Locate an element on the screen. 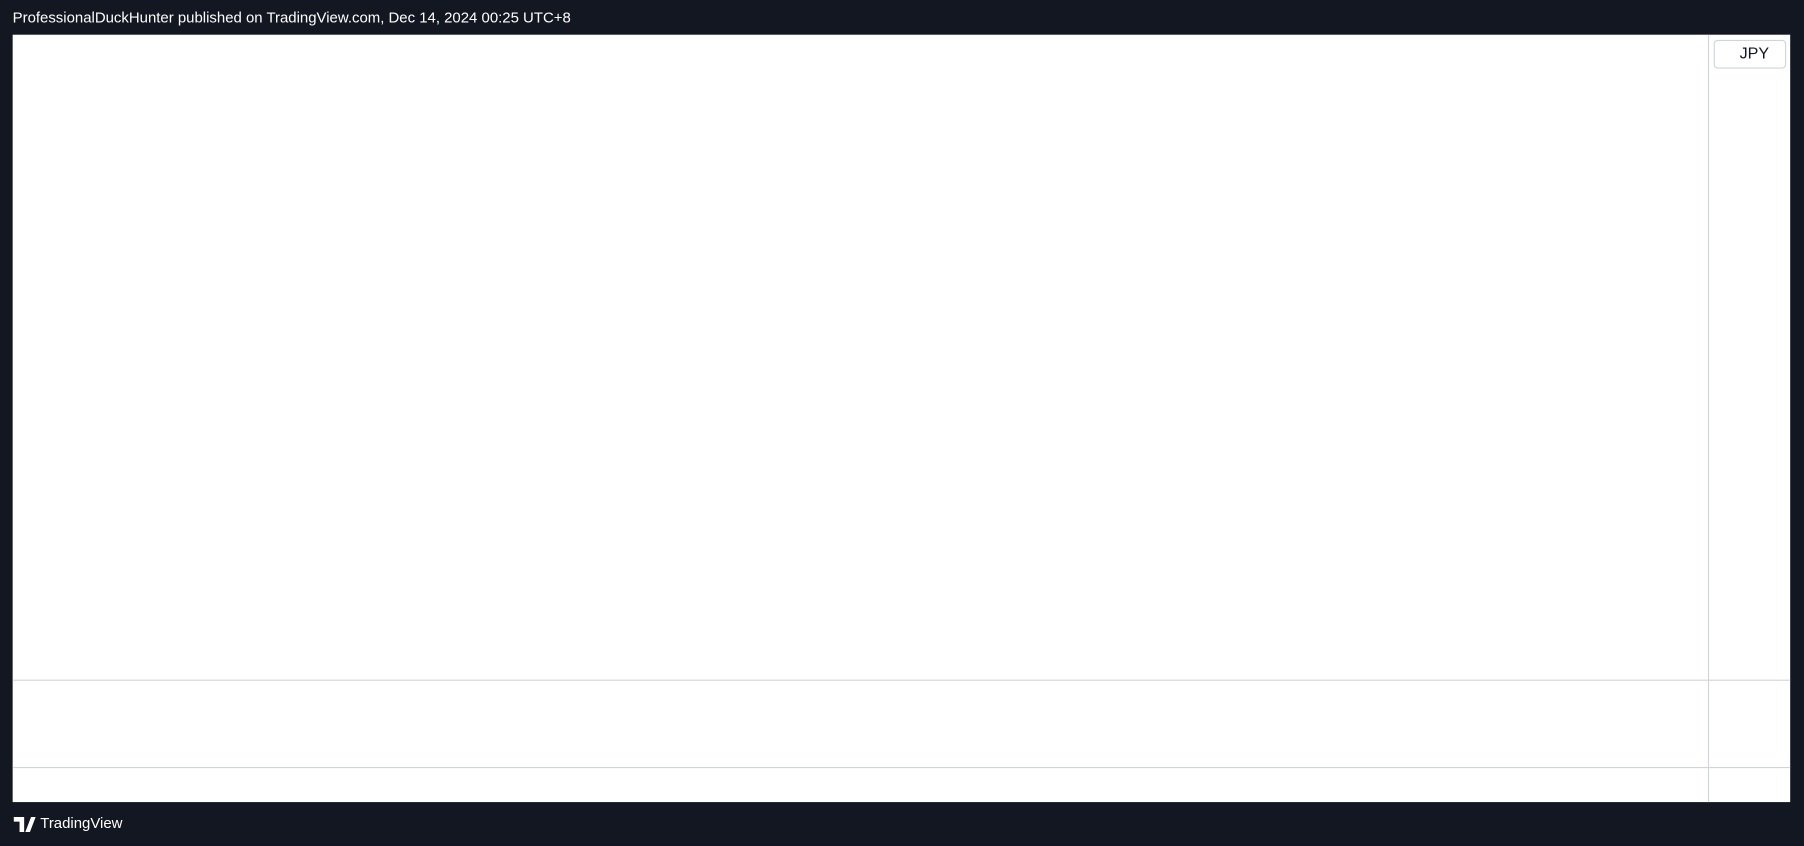 Image resolution: width=1804 pixels, height=846 pixels. currency-box is located at coordinates (1750, 54).